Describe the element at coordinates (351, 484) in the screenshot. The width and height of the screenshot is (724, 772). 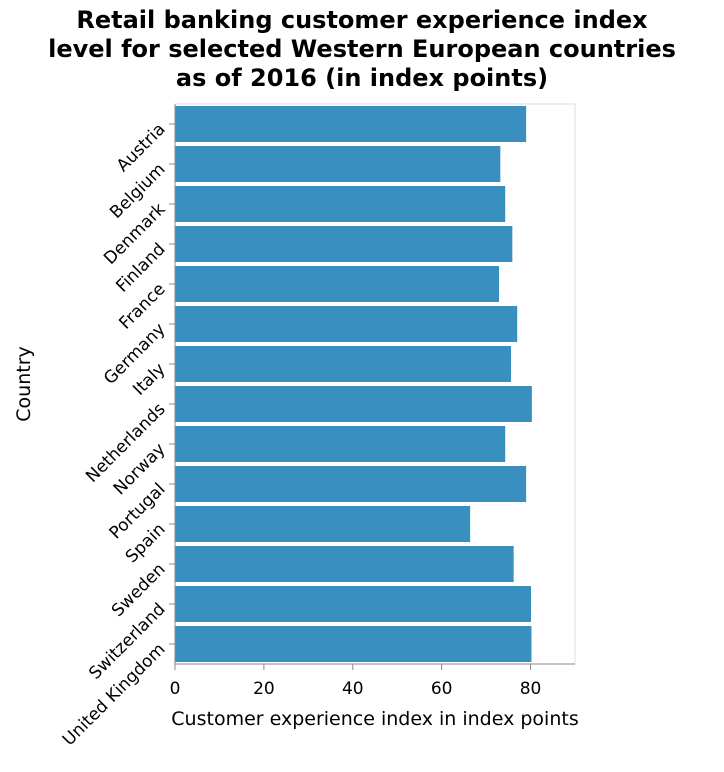
I see `bar-portugal` at that location.